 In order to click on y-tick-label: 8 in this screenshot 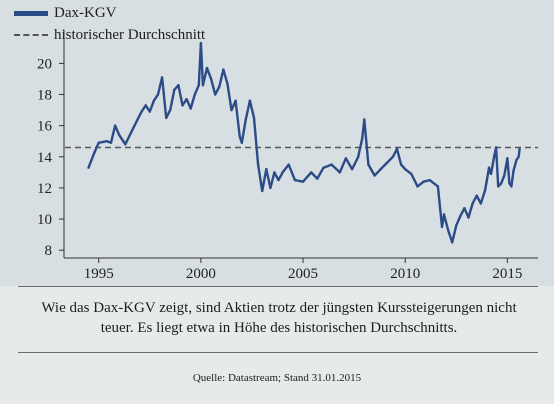, I will do `click(49, 251)`.